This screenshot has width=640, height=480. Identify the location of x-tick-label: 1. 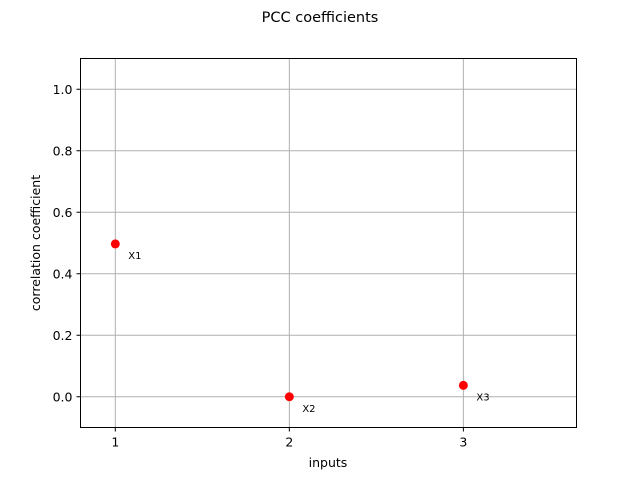
(115, 442).